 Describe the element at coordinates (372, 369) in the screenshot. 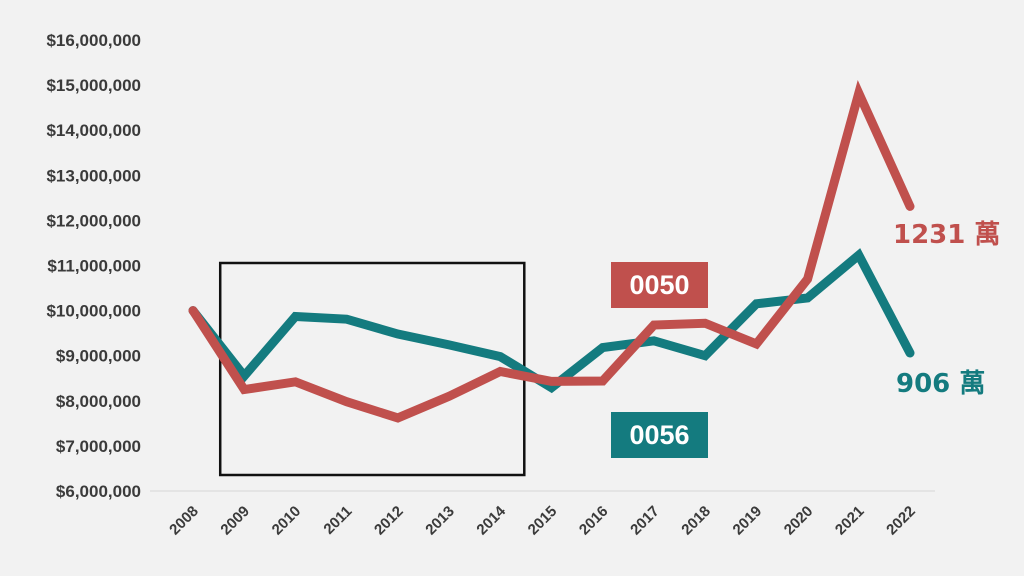

I see `highlight-box` at that location.